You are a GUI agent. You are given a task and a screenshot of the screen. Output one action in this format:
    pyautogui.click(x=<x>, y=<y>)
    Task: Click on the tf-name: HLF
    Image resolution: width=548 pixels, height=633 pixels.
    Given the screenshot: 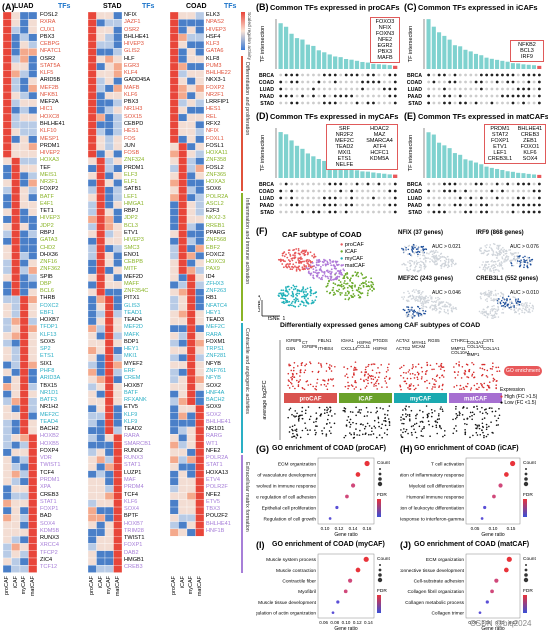 What is the action you would take?
    pyautogui.click(x=129, y=58)
    